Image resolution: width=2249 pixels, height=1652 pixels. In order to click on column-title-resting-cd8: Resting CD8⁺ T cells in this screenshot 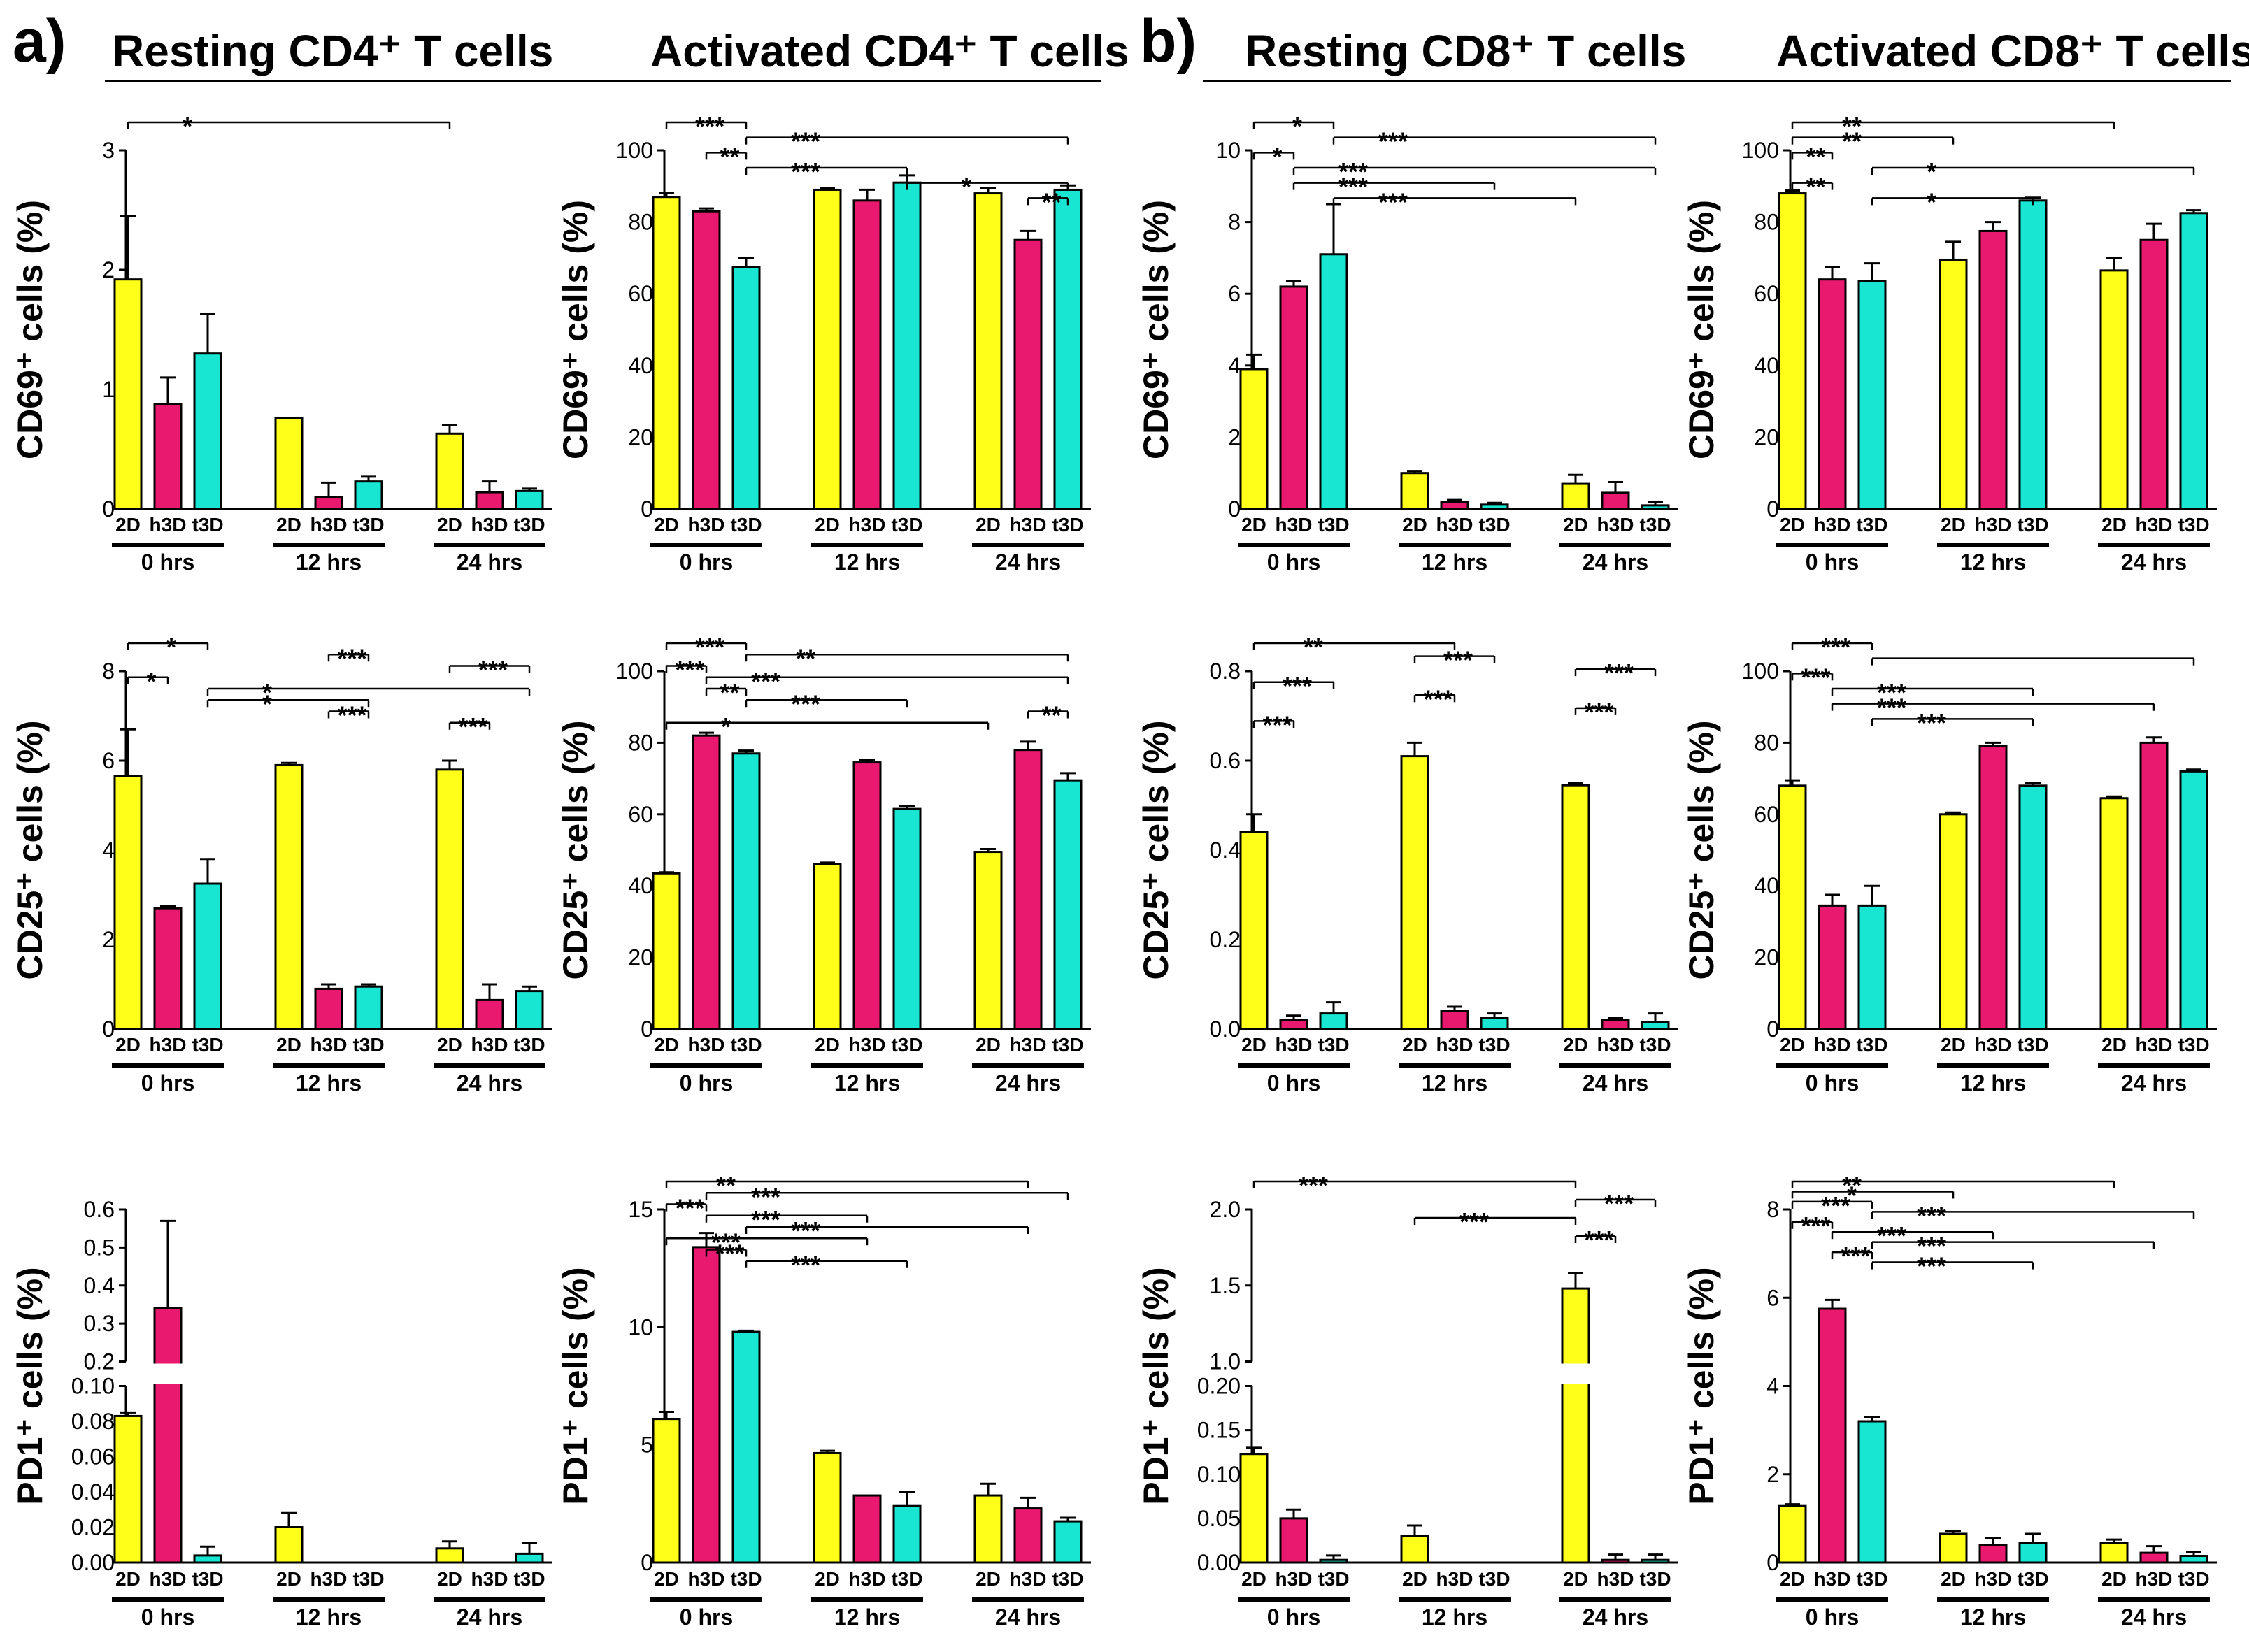, I will do `click(1465, 51)`.